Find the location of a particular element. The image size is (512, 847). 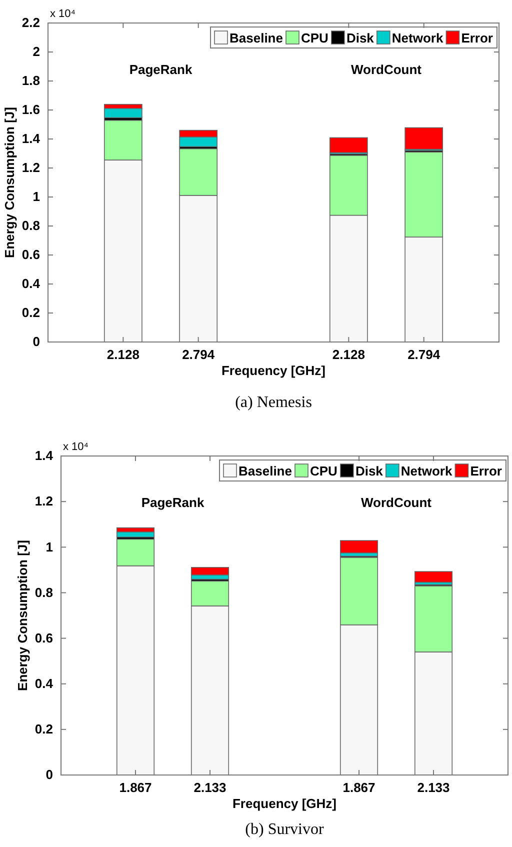

text: (b) Survivor is located at coordinates (284, 829).